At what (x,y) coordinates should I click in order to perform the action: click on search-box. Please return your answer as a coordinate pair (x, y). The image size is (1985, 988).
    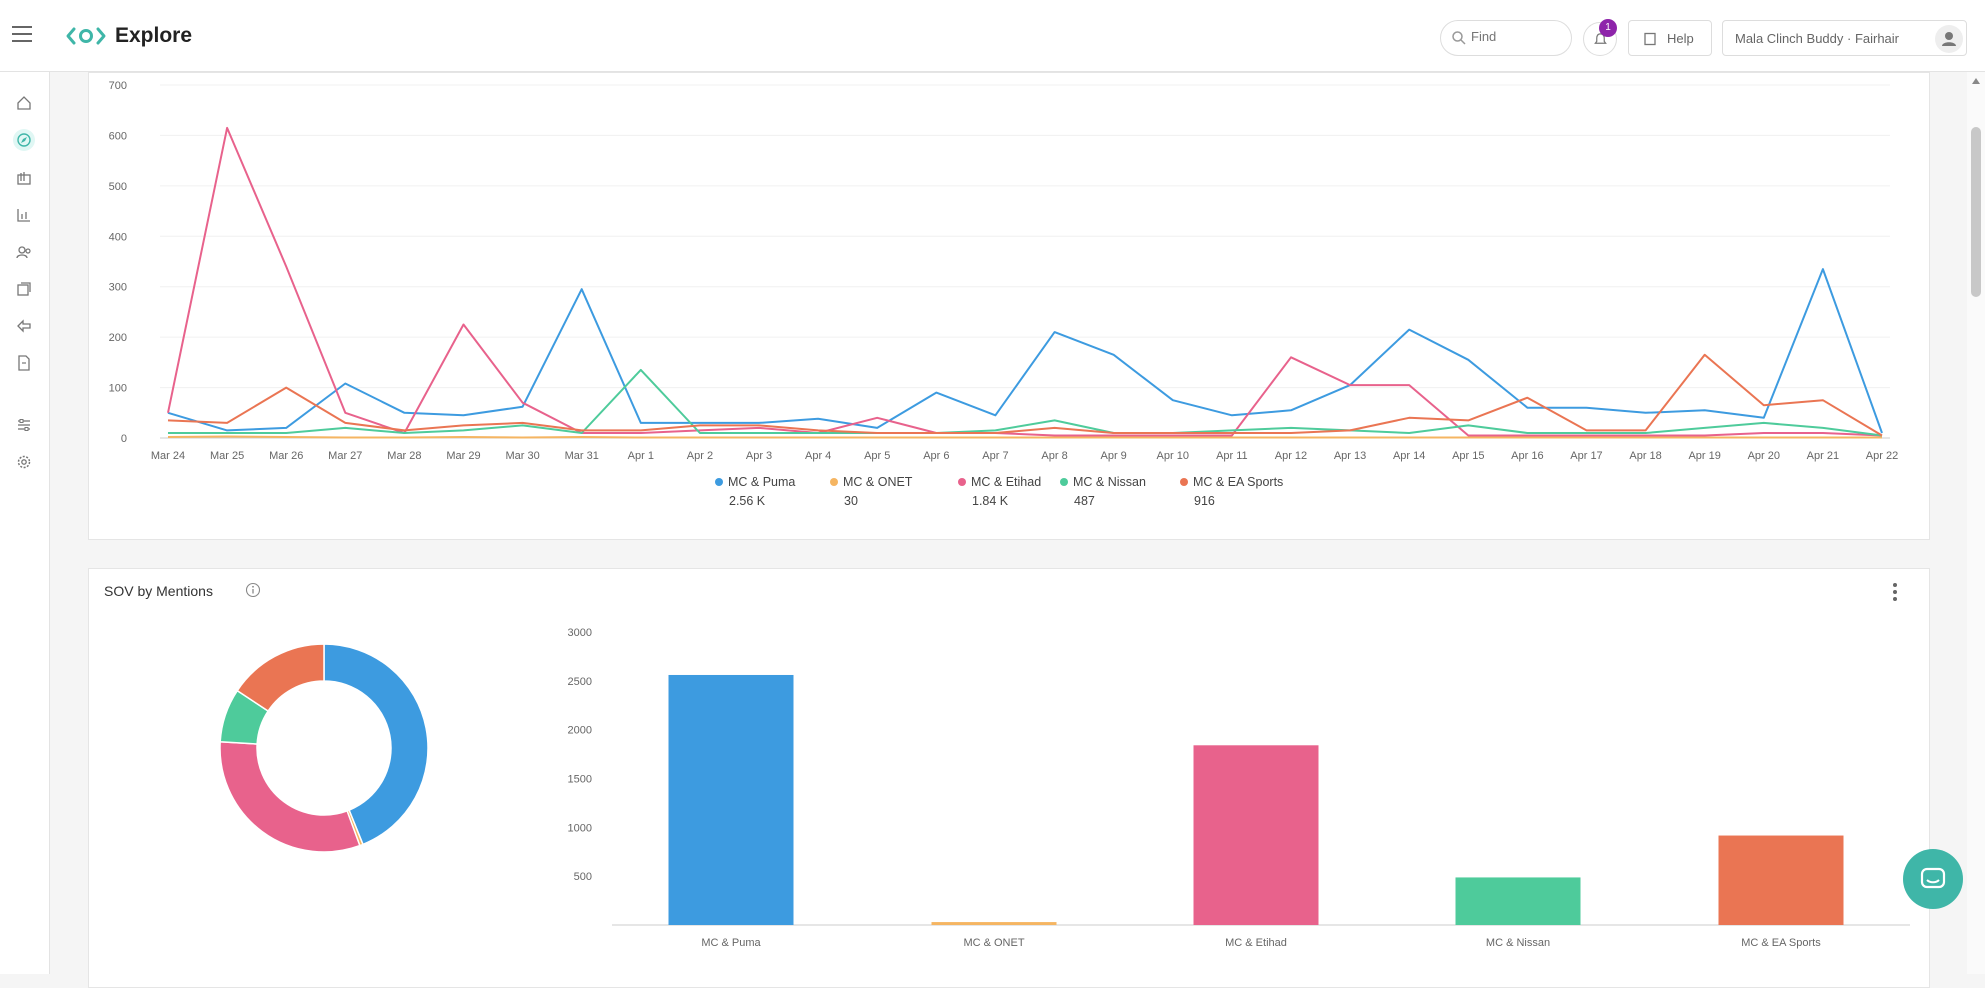
    Looking at the image, I should click on (1506, 38).